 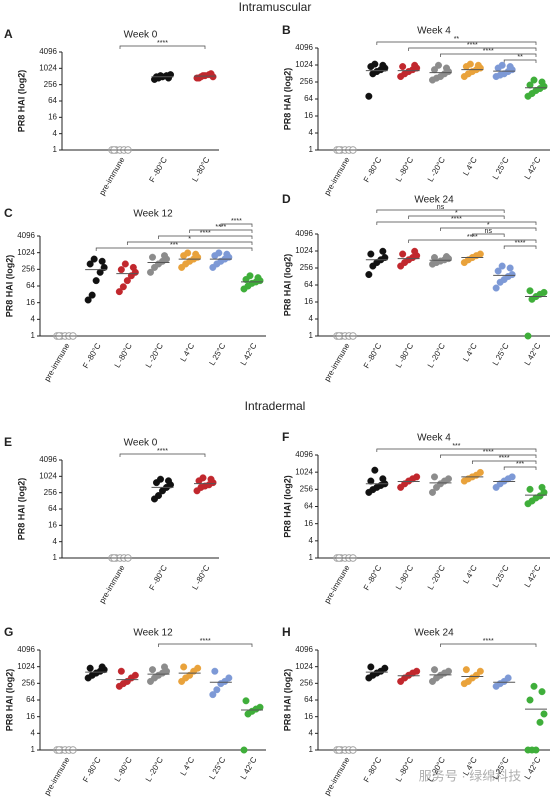 I want to click on panel-letter: C, so click(x=8, y=213).